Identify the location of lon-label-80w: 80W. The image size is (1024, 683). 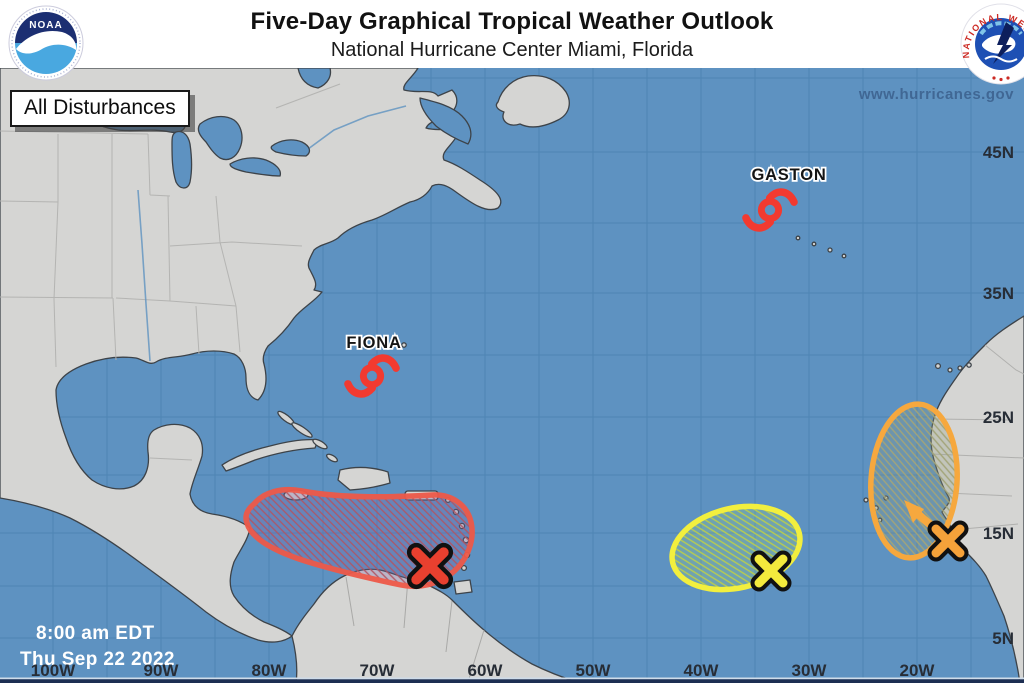
(270, 670).